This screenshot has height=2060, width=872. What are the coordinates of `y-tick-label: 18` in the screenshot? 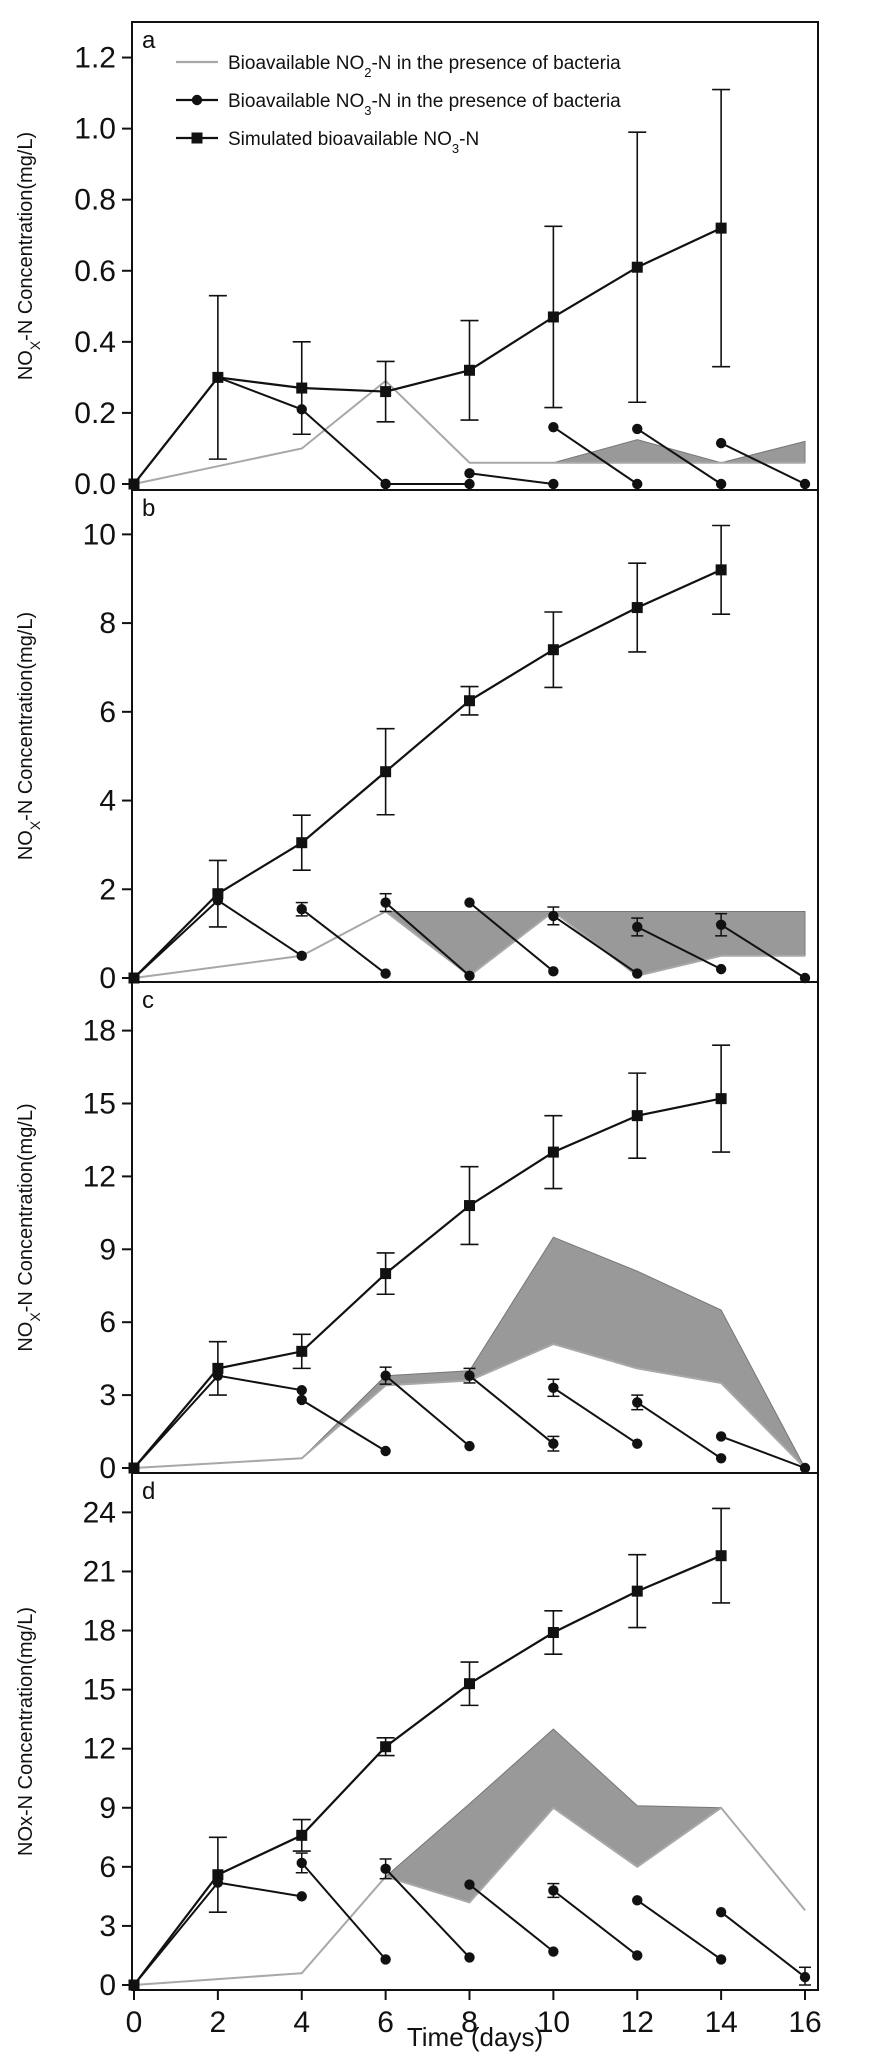 It's located at (99, 1031).